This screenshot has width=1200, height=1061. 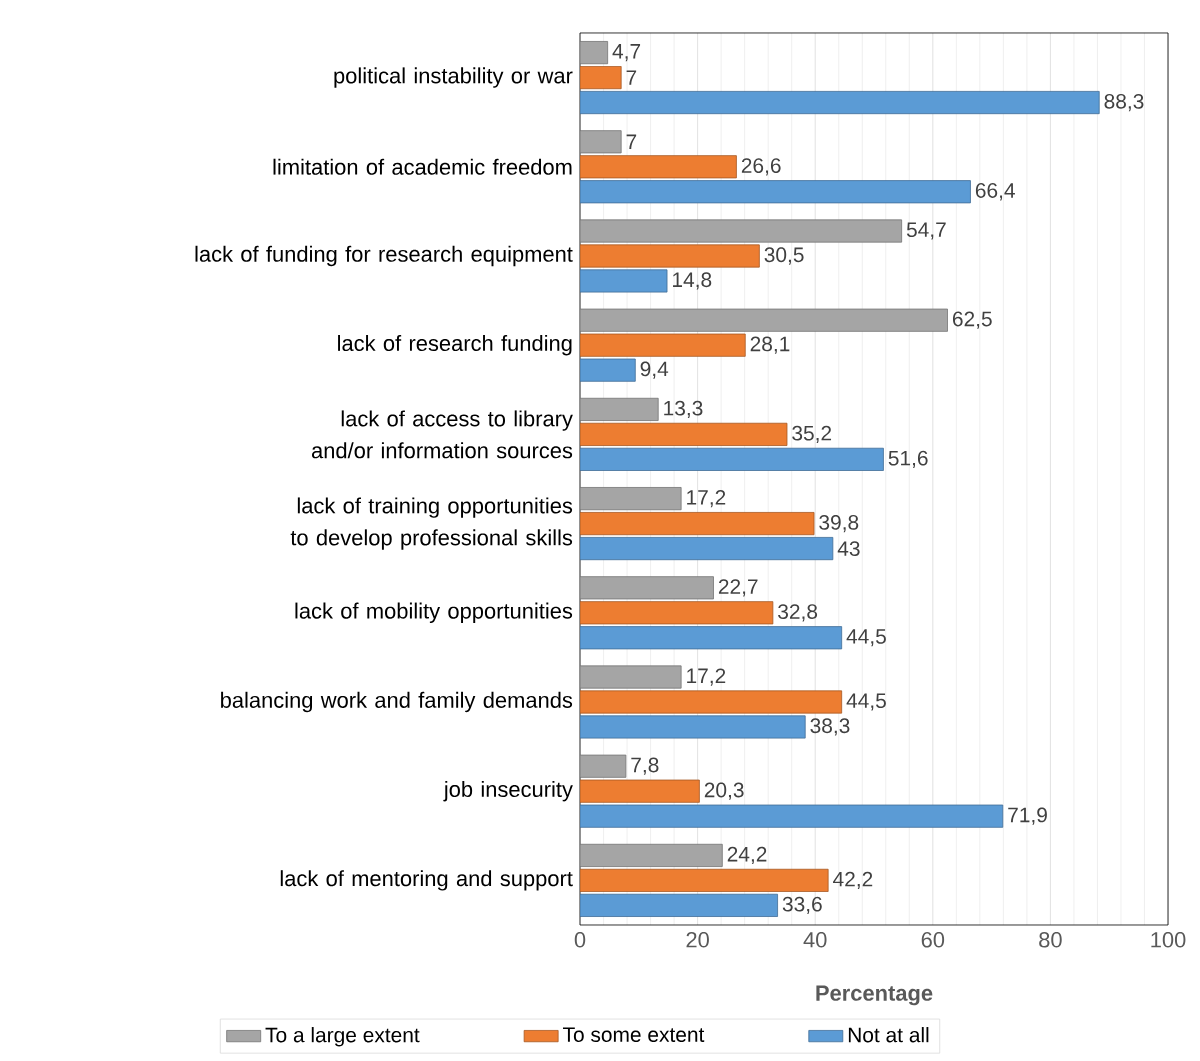 I want to click on data-label: 62,5, so click(x=972, y=320).